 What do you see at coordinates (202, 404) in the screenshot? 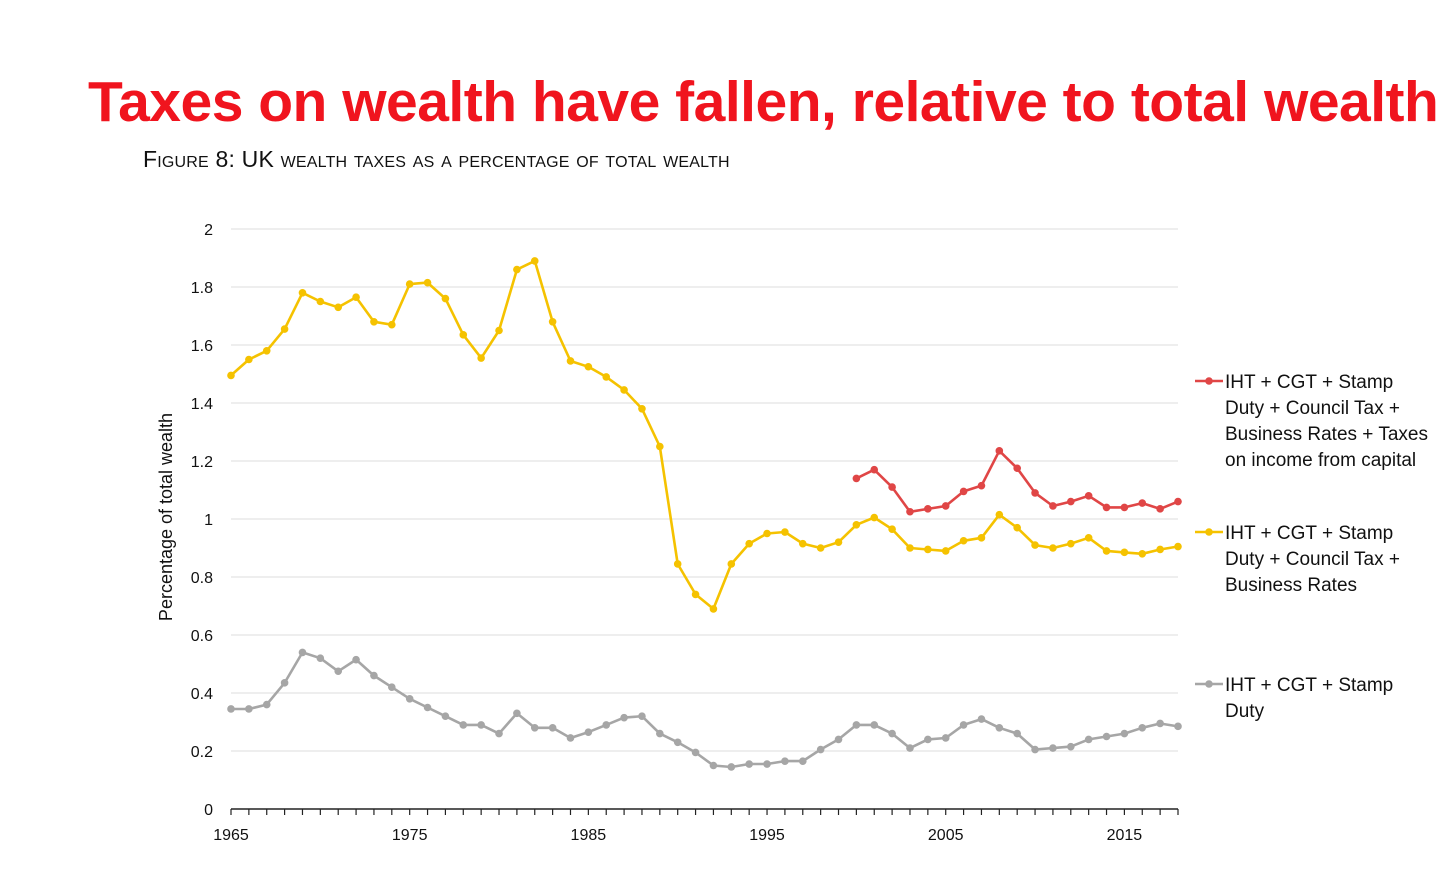
I see `y-tick-label: 1.4` at bounding box center [202, 404].